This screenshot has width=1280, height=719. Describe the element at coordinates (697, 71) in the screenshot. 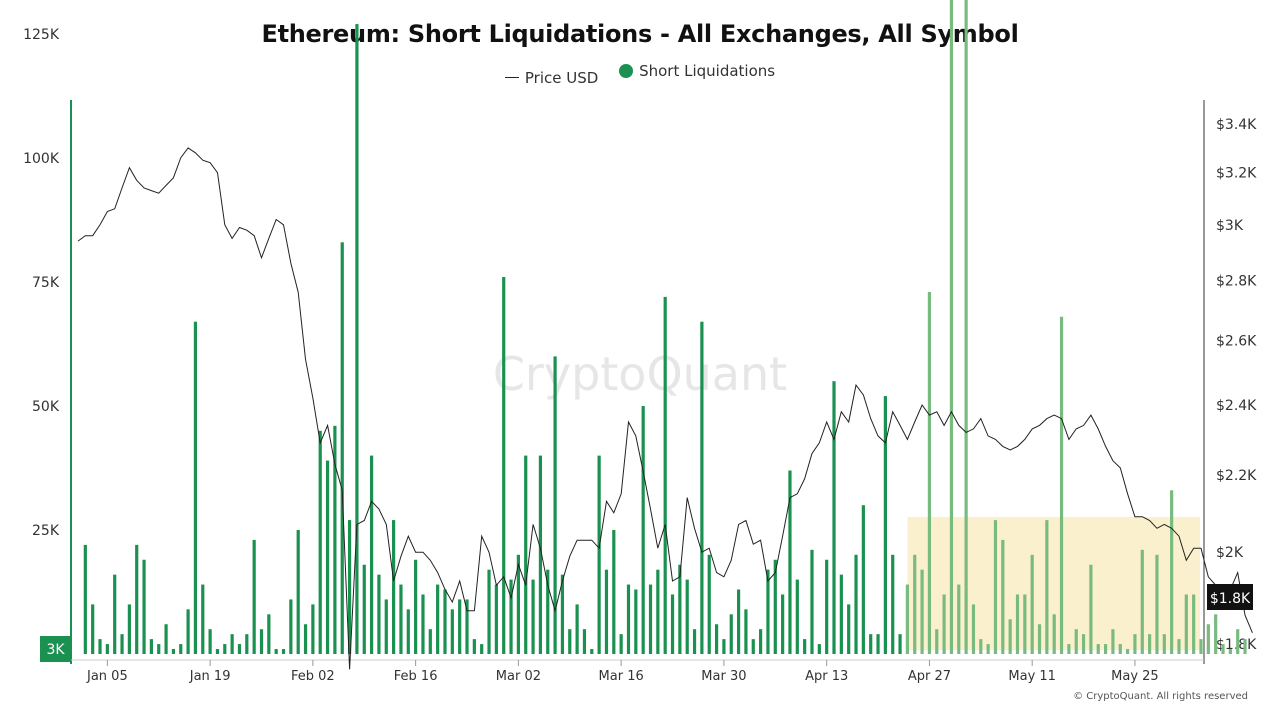

I see `legend-item-liquidations: Short Liquidations` at that location.